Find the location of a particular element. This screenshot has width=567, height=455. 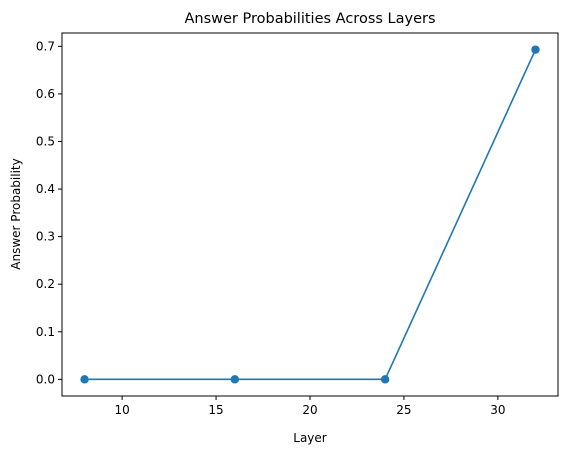

y-tick-label: 0.6 is located at coordinates (45, 94).